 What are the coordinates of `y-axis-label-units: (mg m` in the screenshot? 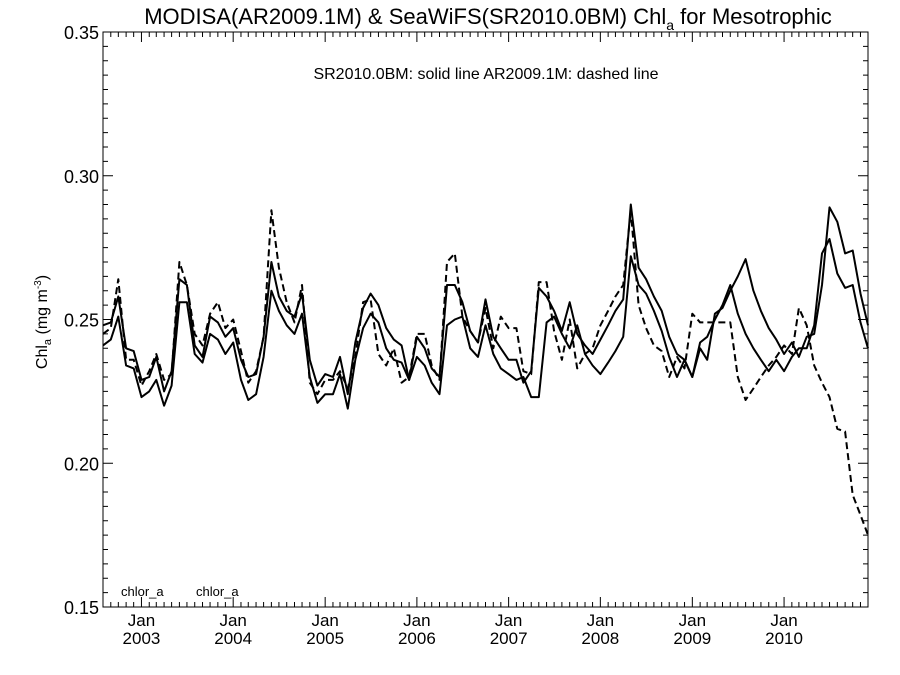 It's located at (42, 314).